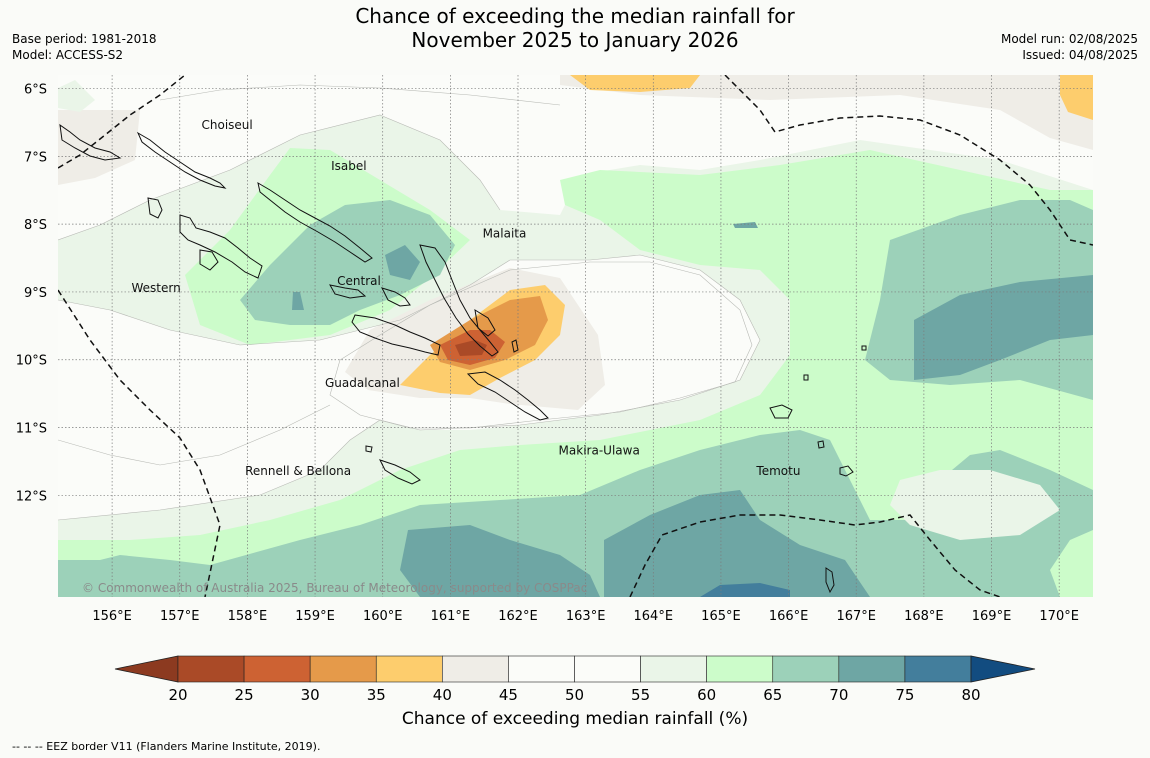 Image resolution: width=1150 pixels, height=758 pixels. What do you see at coordinates (359, 281) in the screenshot?
I see `province-label: Central` at bounding box center [359, 281].